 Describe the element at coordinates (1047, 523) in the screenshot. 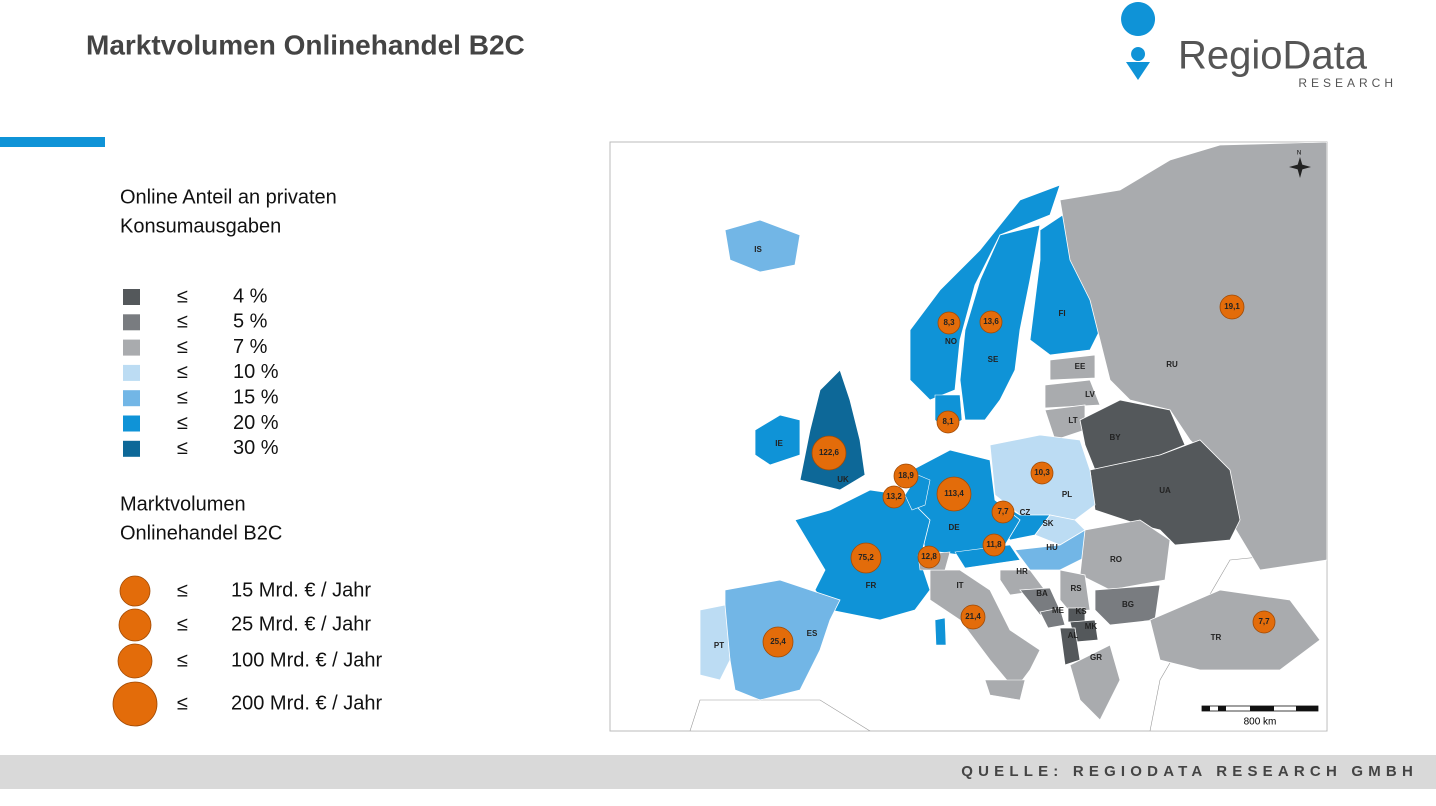

I see `country-code: SK` at that location.